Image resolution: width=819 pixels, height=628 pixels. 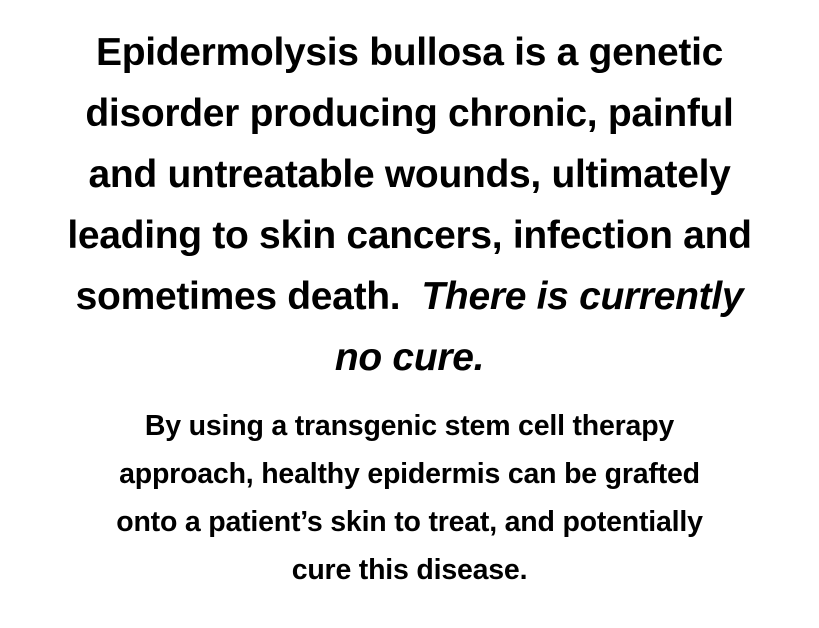 I want to click on headline-line: disorder producing chronic, painful, so click(x=409, y=113).